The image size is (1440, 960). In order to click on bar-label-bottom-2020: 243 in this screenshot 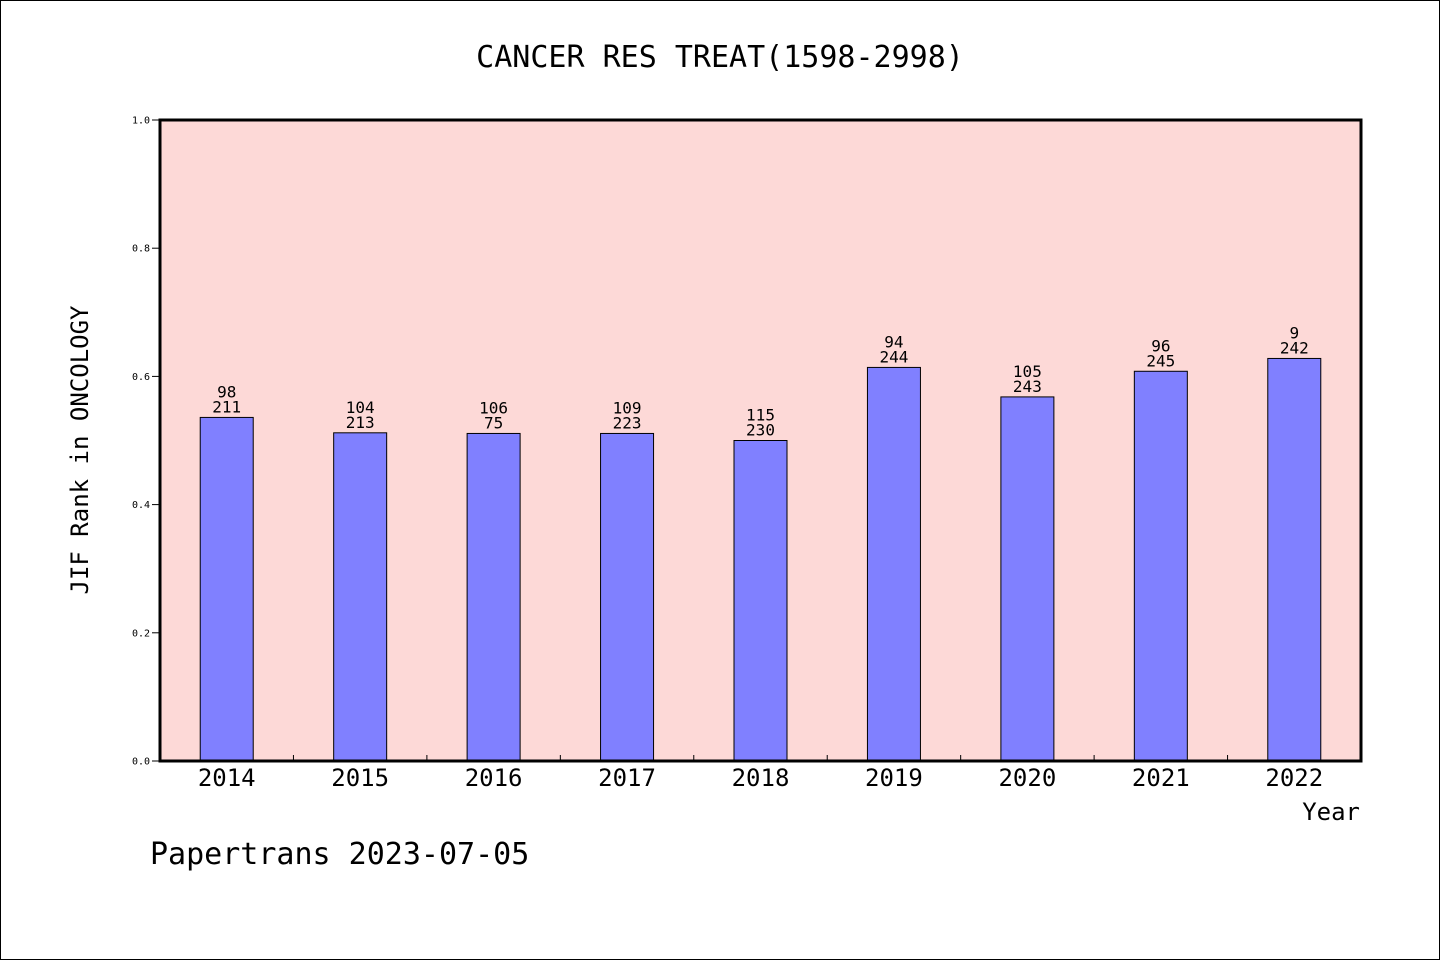, I will do `click(1027, 386)`.